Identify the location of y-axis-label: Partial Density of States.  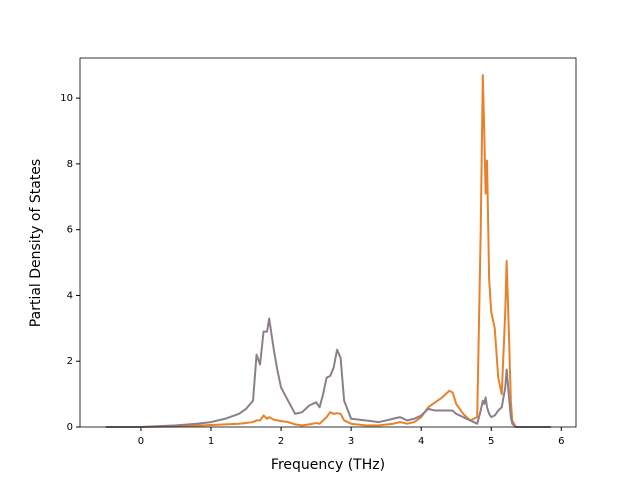
(36, 243).